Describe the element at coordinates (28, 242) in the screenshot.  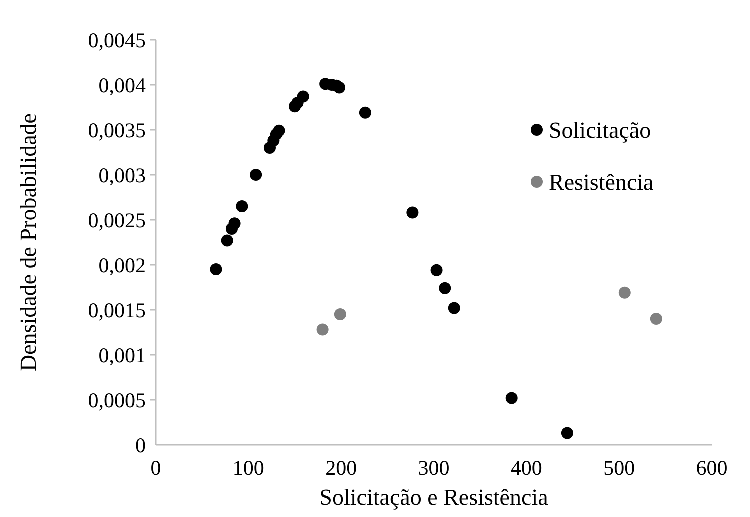
I see `y-axis-title: Densidade de Probabilidade` at that location.